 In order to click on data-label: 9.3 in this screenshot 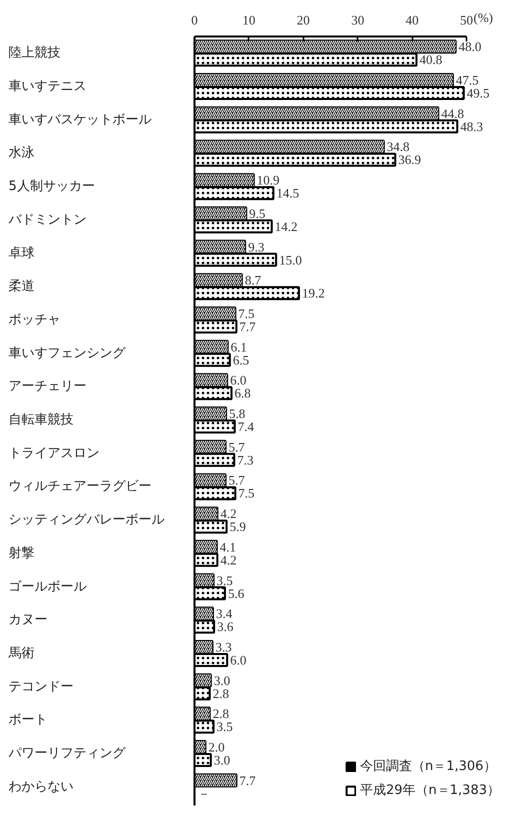, I will do `click(256, 246)`.